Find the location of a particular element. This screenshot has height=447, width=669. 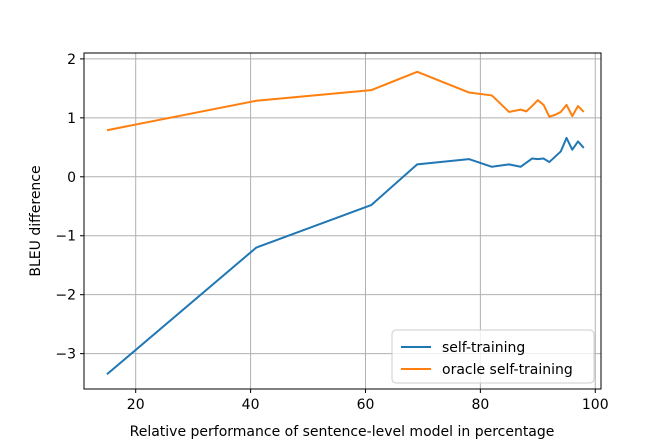

x-tick-label: 60 is located at coordinates (366, 405).